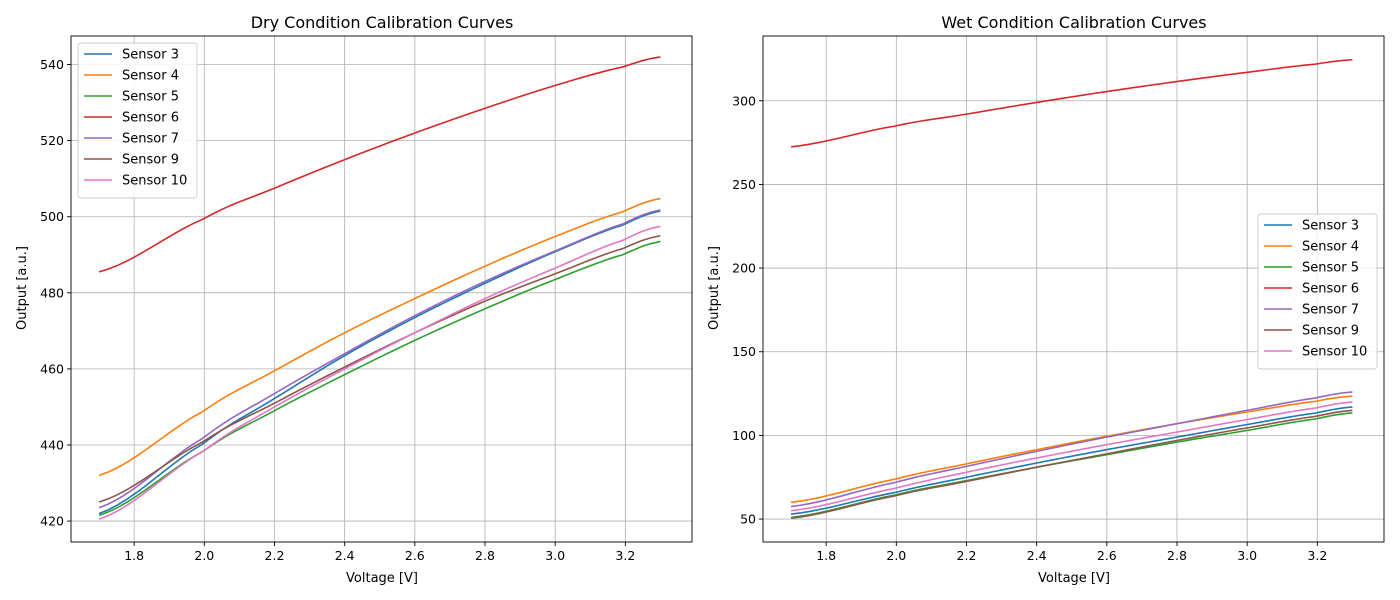 This screenshot has height=600, width=1400. What do you see at coordinates (744, 435) in the screenshot?
I see `y-tick-label: 100` at bounding box center [744, 435].